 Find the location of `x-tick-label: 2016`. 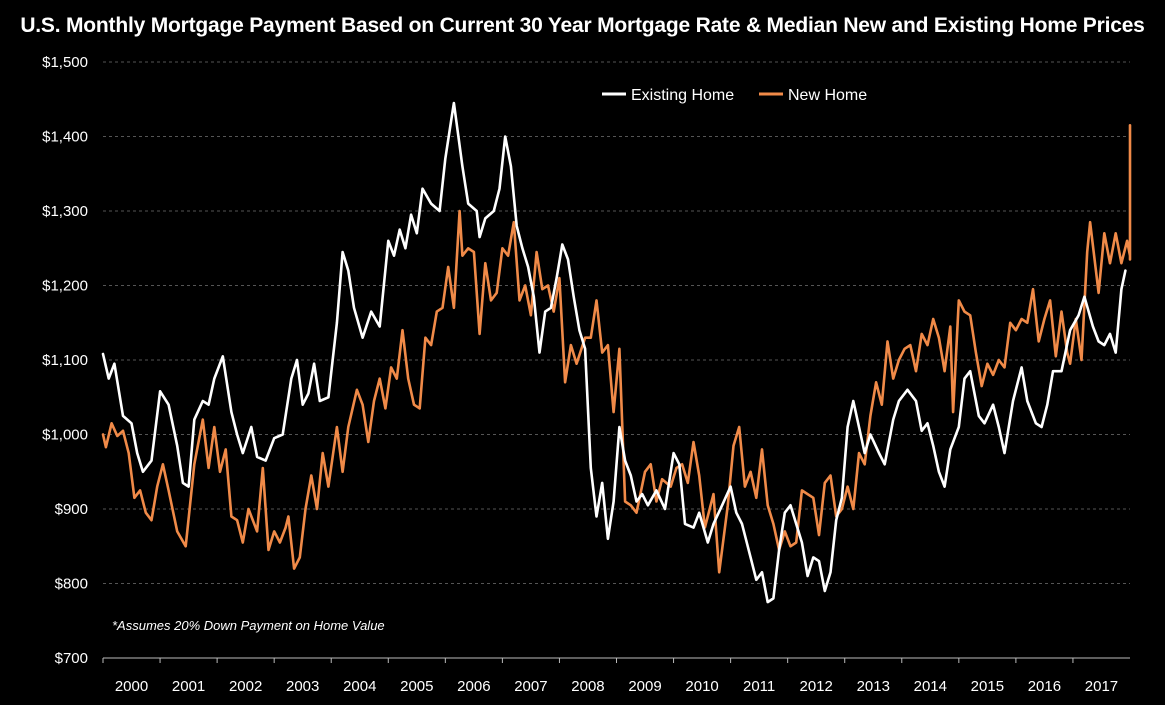

x-tick-label: 2016 is located at coordinates (1044, 686).